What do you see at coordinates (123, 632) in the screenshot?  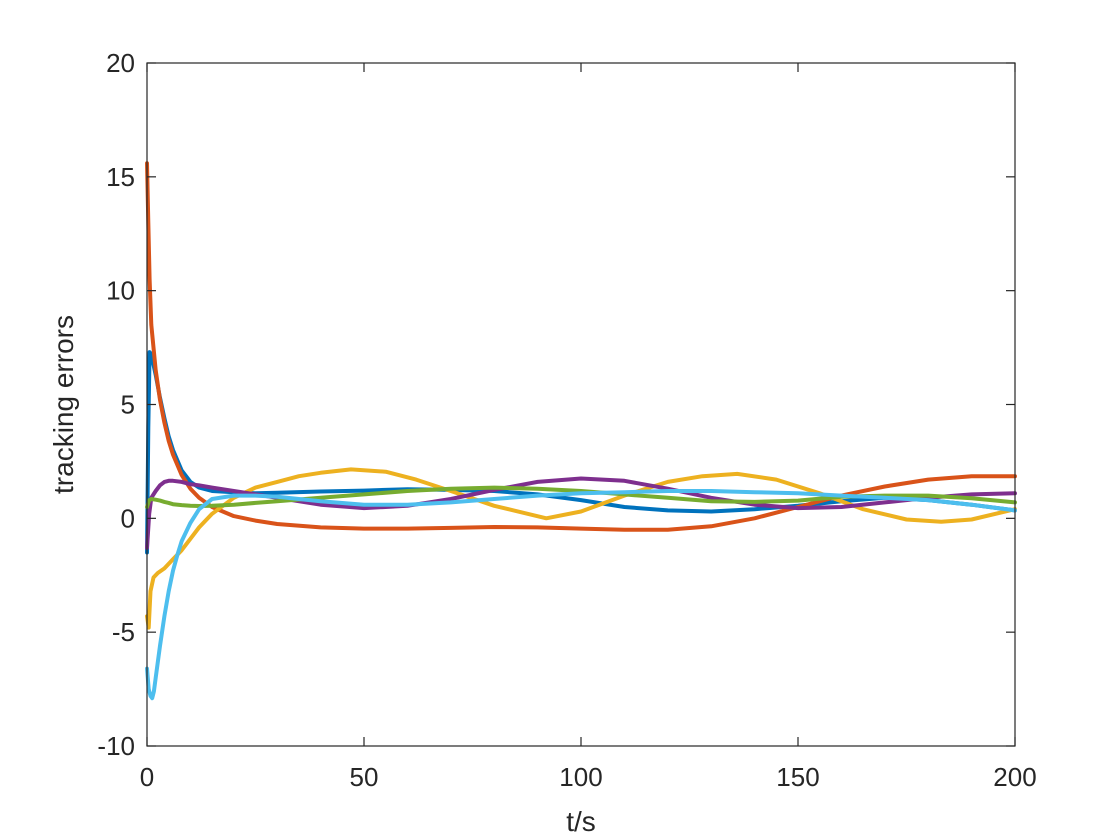 I see `y-tick-label-2: -5` at bounding box center [123, 632].